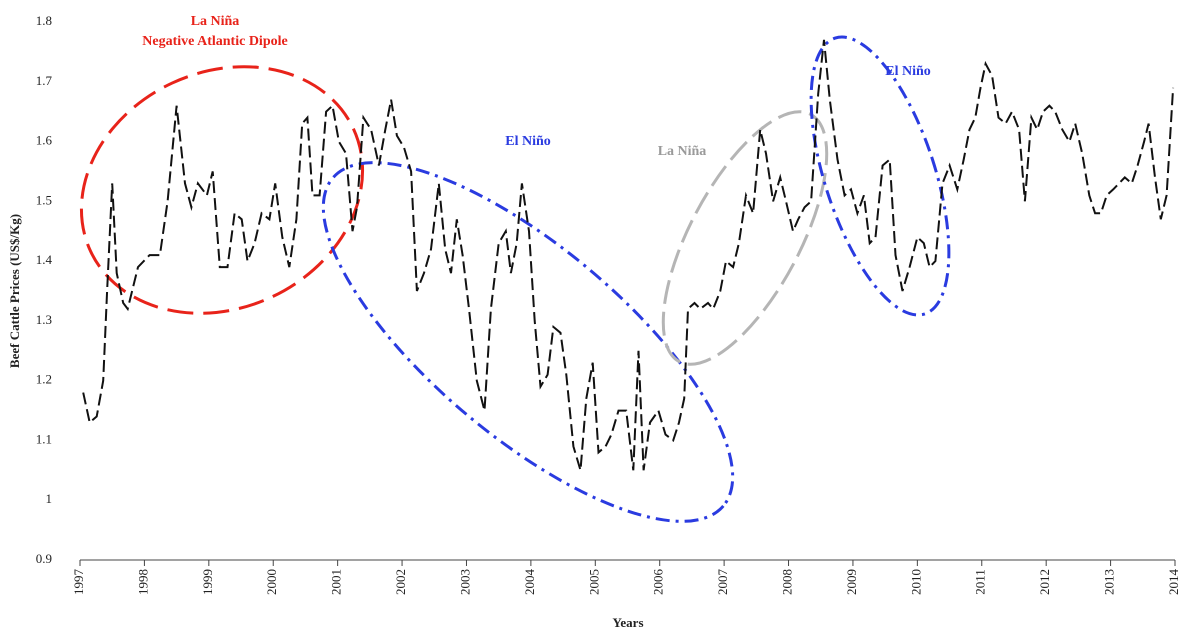 This screenshot has width=1178, height=634. What do you see at coordinates (915, 582) in the screenshot?
I see `x-tick-label: 2010` at bounding box center [915, 582].